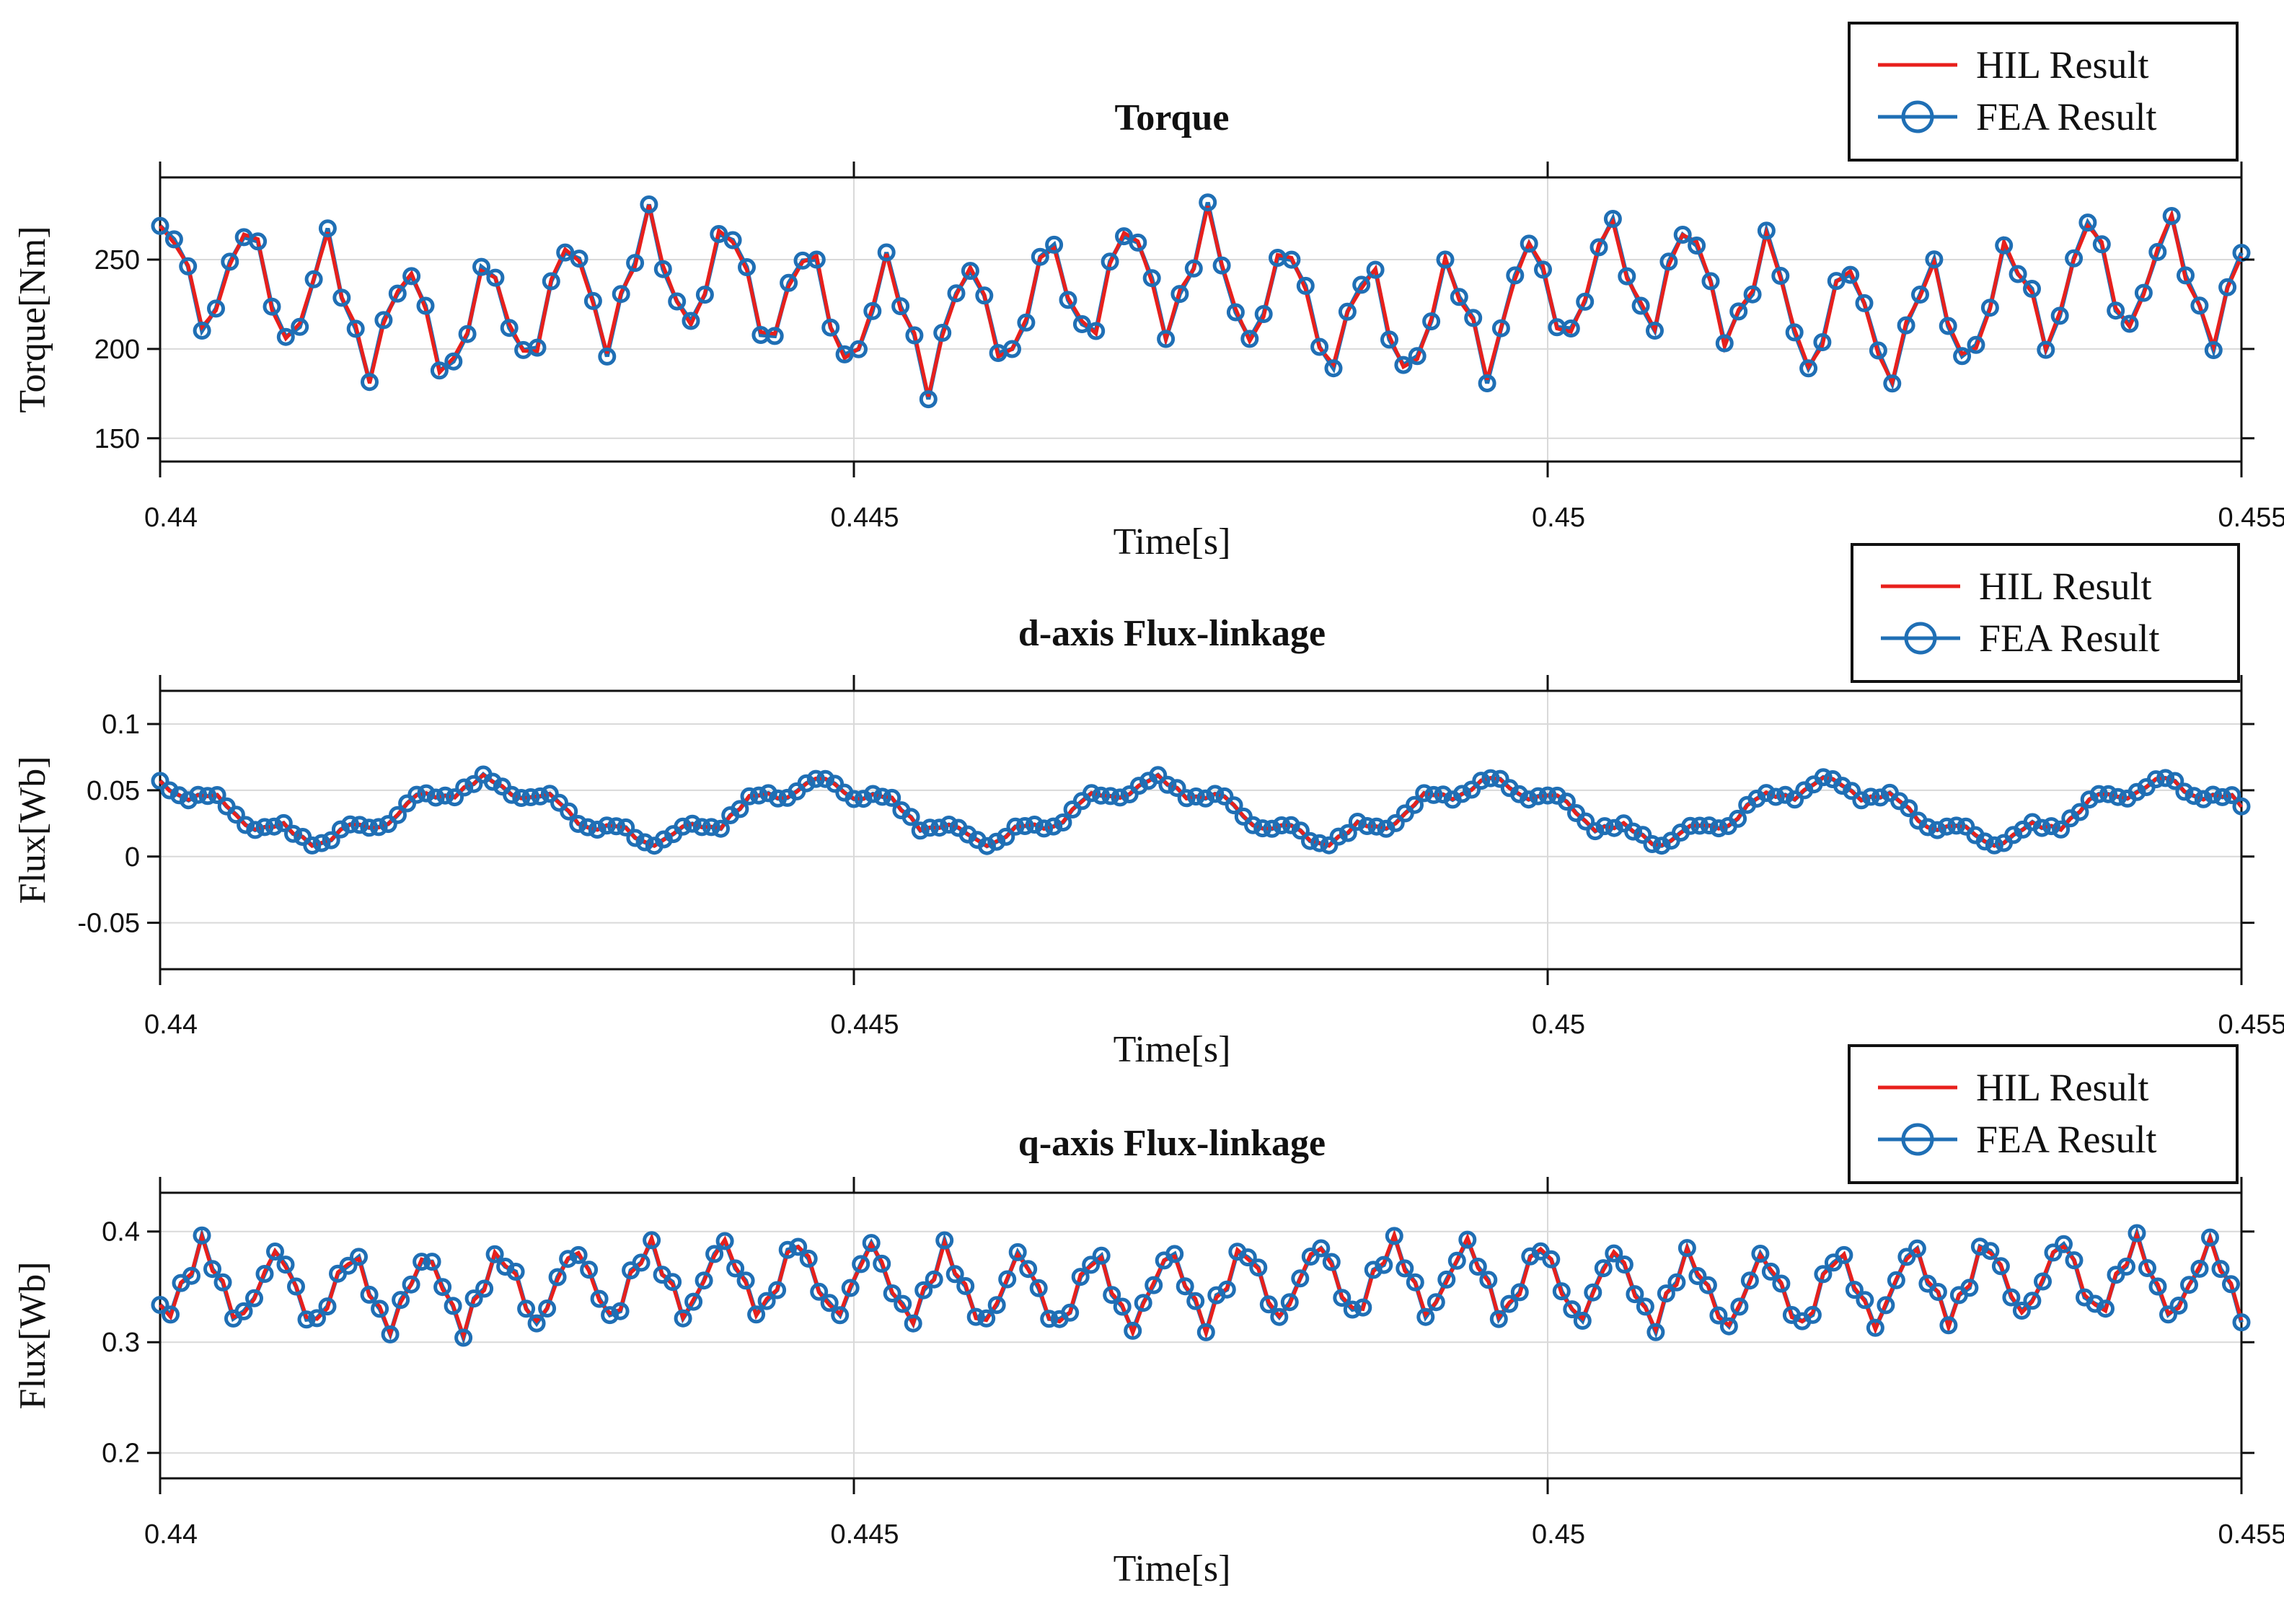  I want to click on y-axis-label: Flux[Wb], so click(32, 1335).